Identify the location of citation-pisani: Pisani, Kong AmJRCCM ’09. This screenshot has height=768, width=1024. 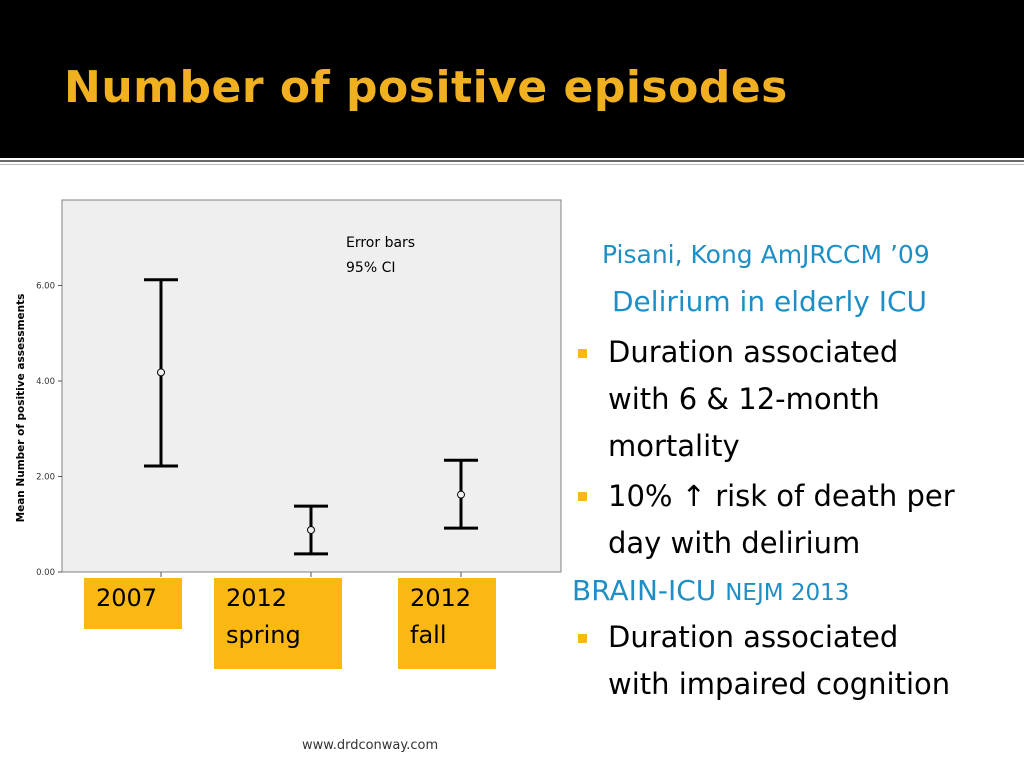
(766, 254).